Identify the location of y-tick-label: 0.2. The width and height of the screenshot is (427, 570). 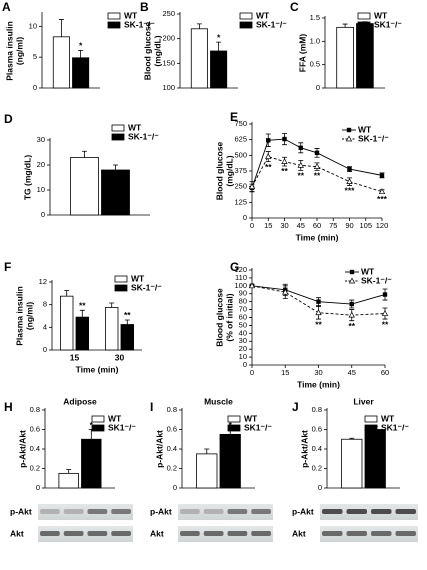
(172, 467).